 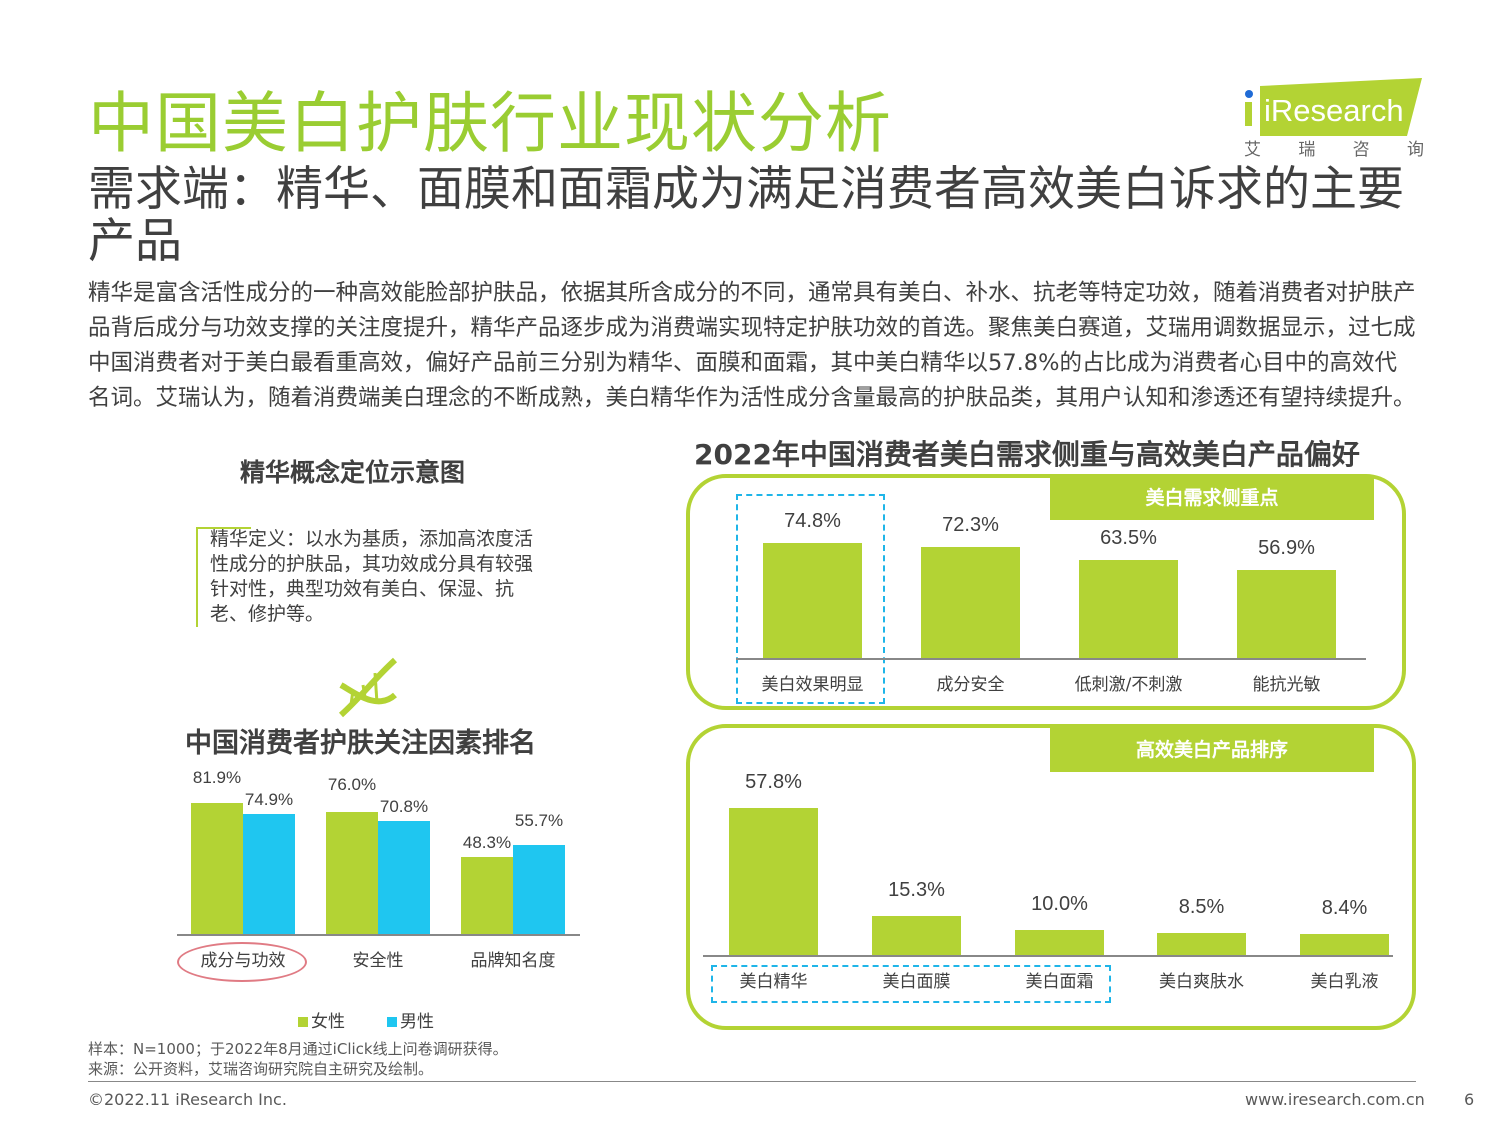 I want to click on chart1-legend: 女性 男性, so click(x=366, y=1022).